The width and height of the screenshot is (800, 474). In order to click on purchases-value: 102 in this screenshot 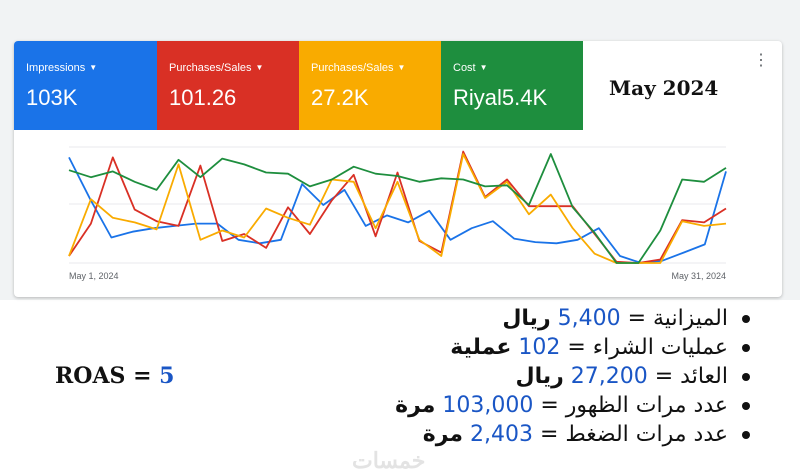, I will do `click(539, 347)`.